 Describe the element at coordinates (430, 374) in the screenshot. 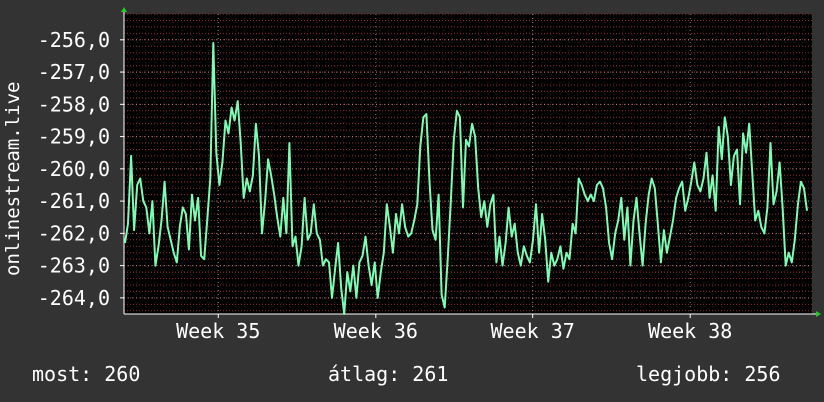

I see `average-value: 261` at that location.